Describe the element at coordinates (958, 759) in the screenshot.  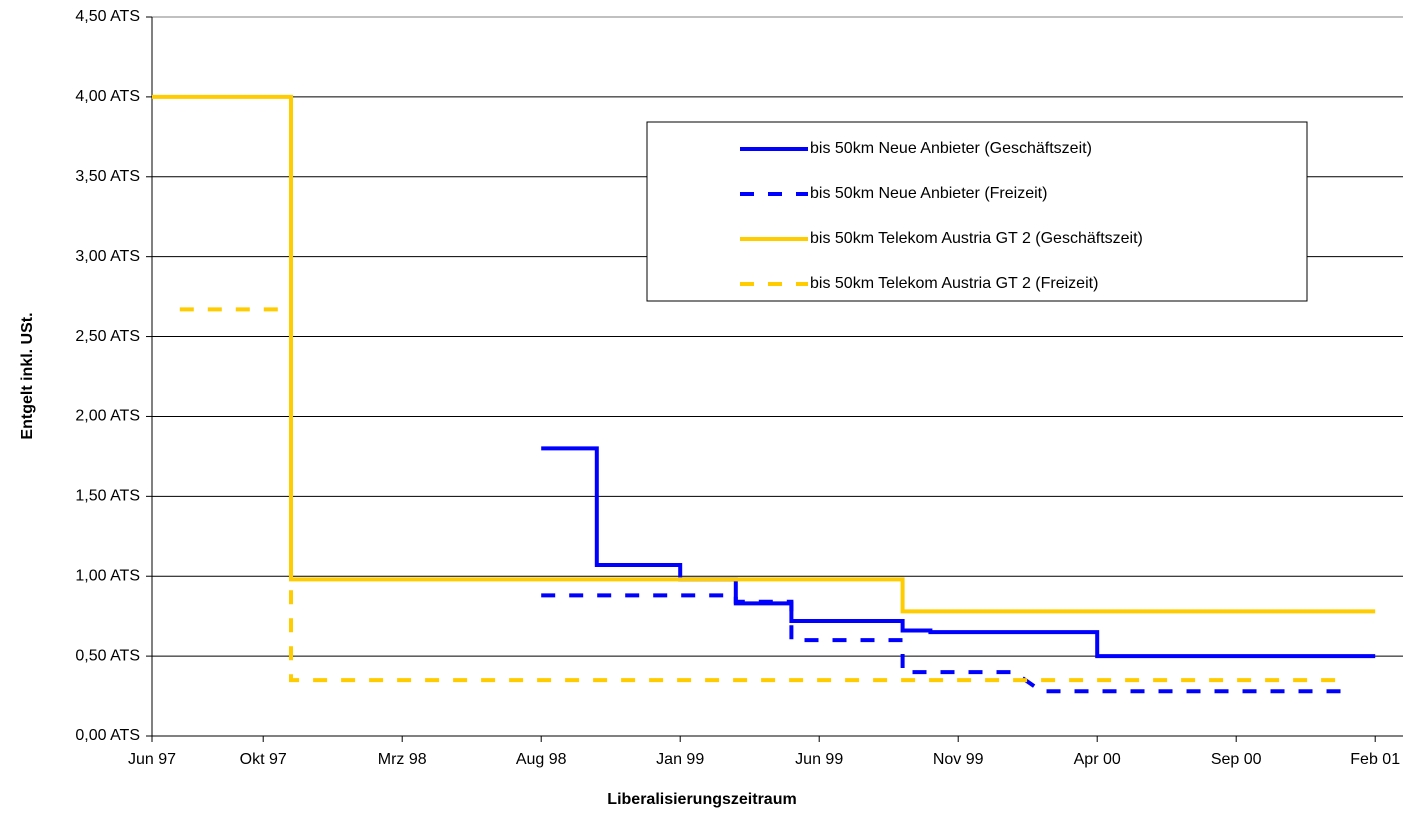
I see `x-tick-label: Nov 99` at that location.